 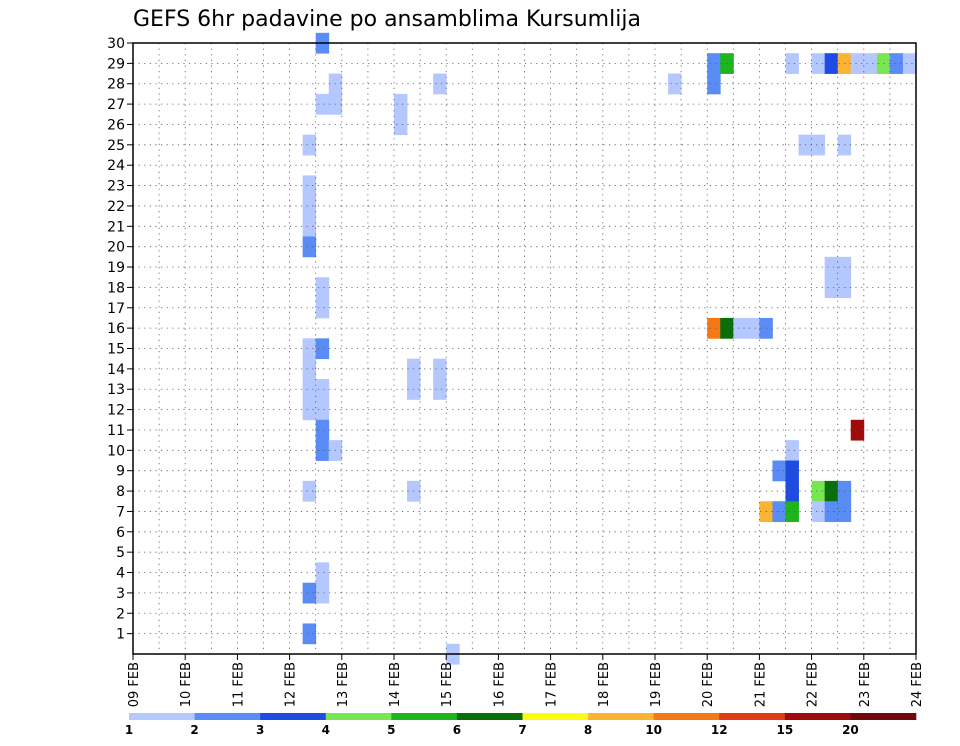 What do you see at coordinates (120, 472) in the screenshot?
I see `y-tick-label: 9` at bounding box center [120, 472].